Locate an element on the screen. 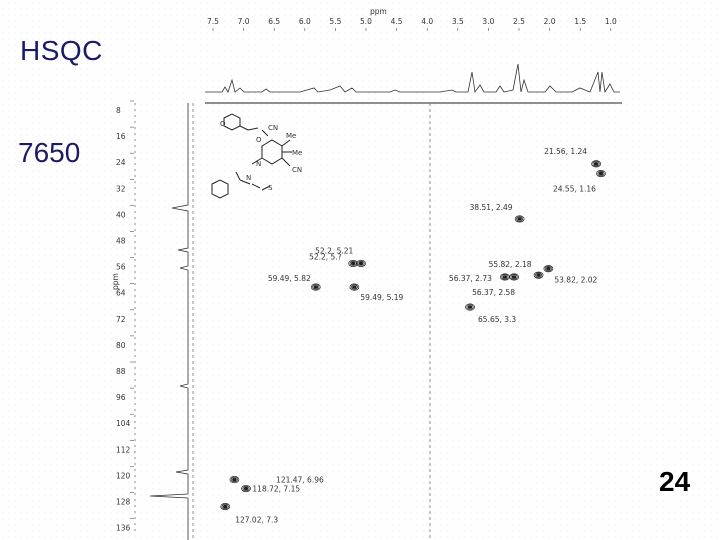  slide-title: HSQC is located at coordinates (61, 50).